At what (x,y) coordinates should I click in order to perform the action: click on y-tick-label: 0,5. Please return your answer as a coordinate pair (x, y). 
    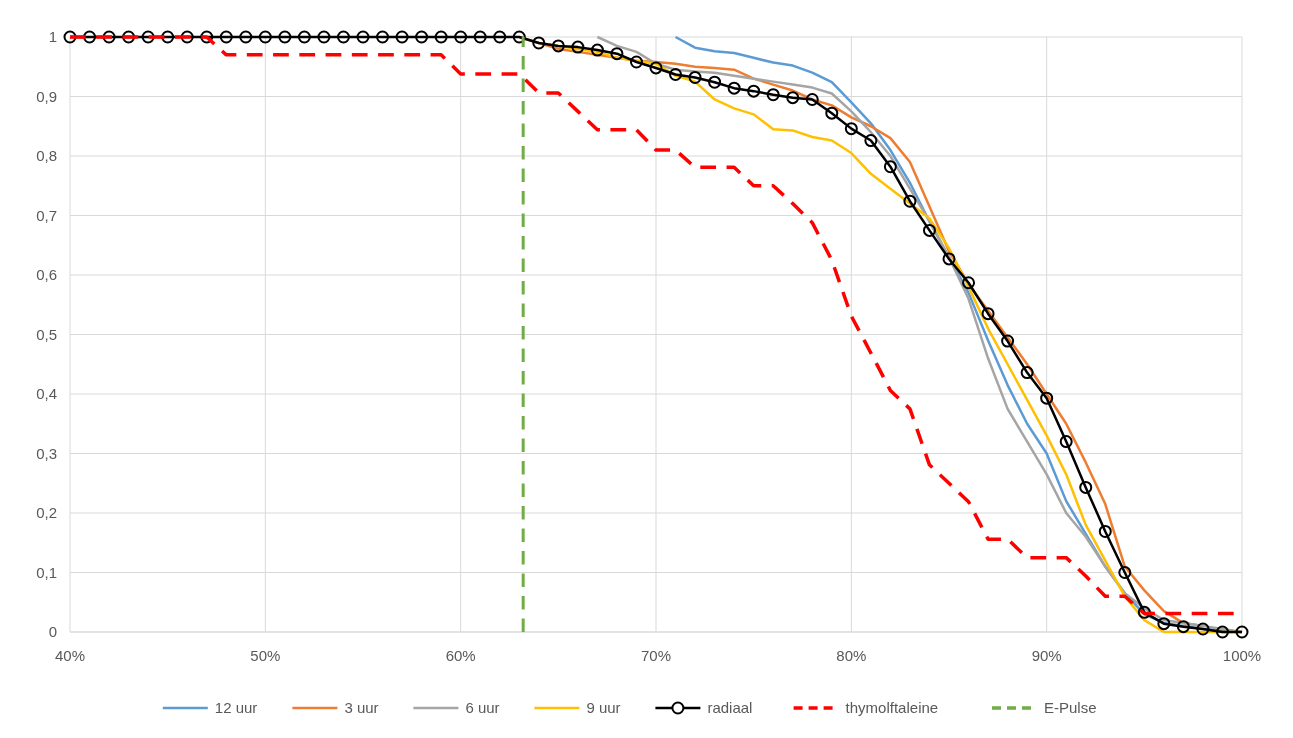
    Looking at the image, I should click on (46, 334).